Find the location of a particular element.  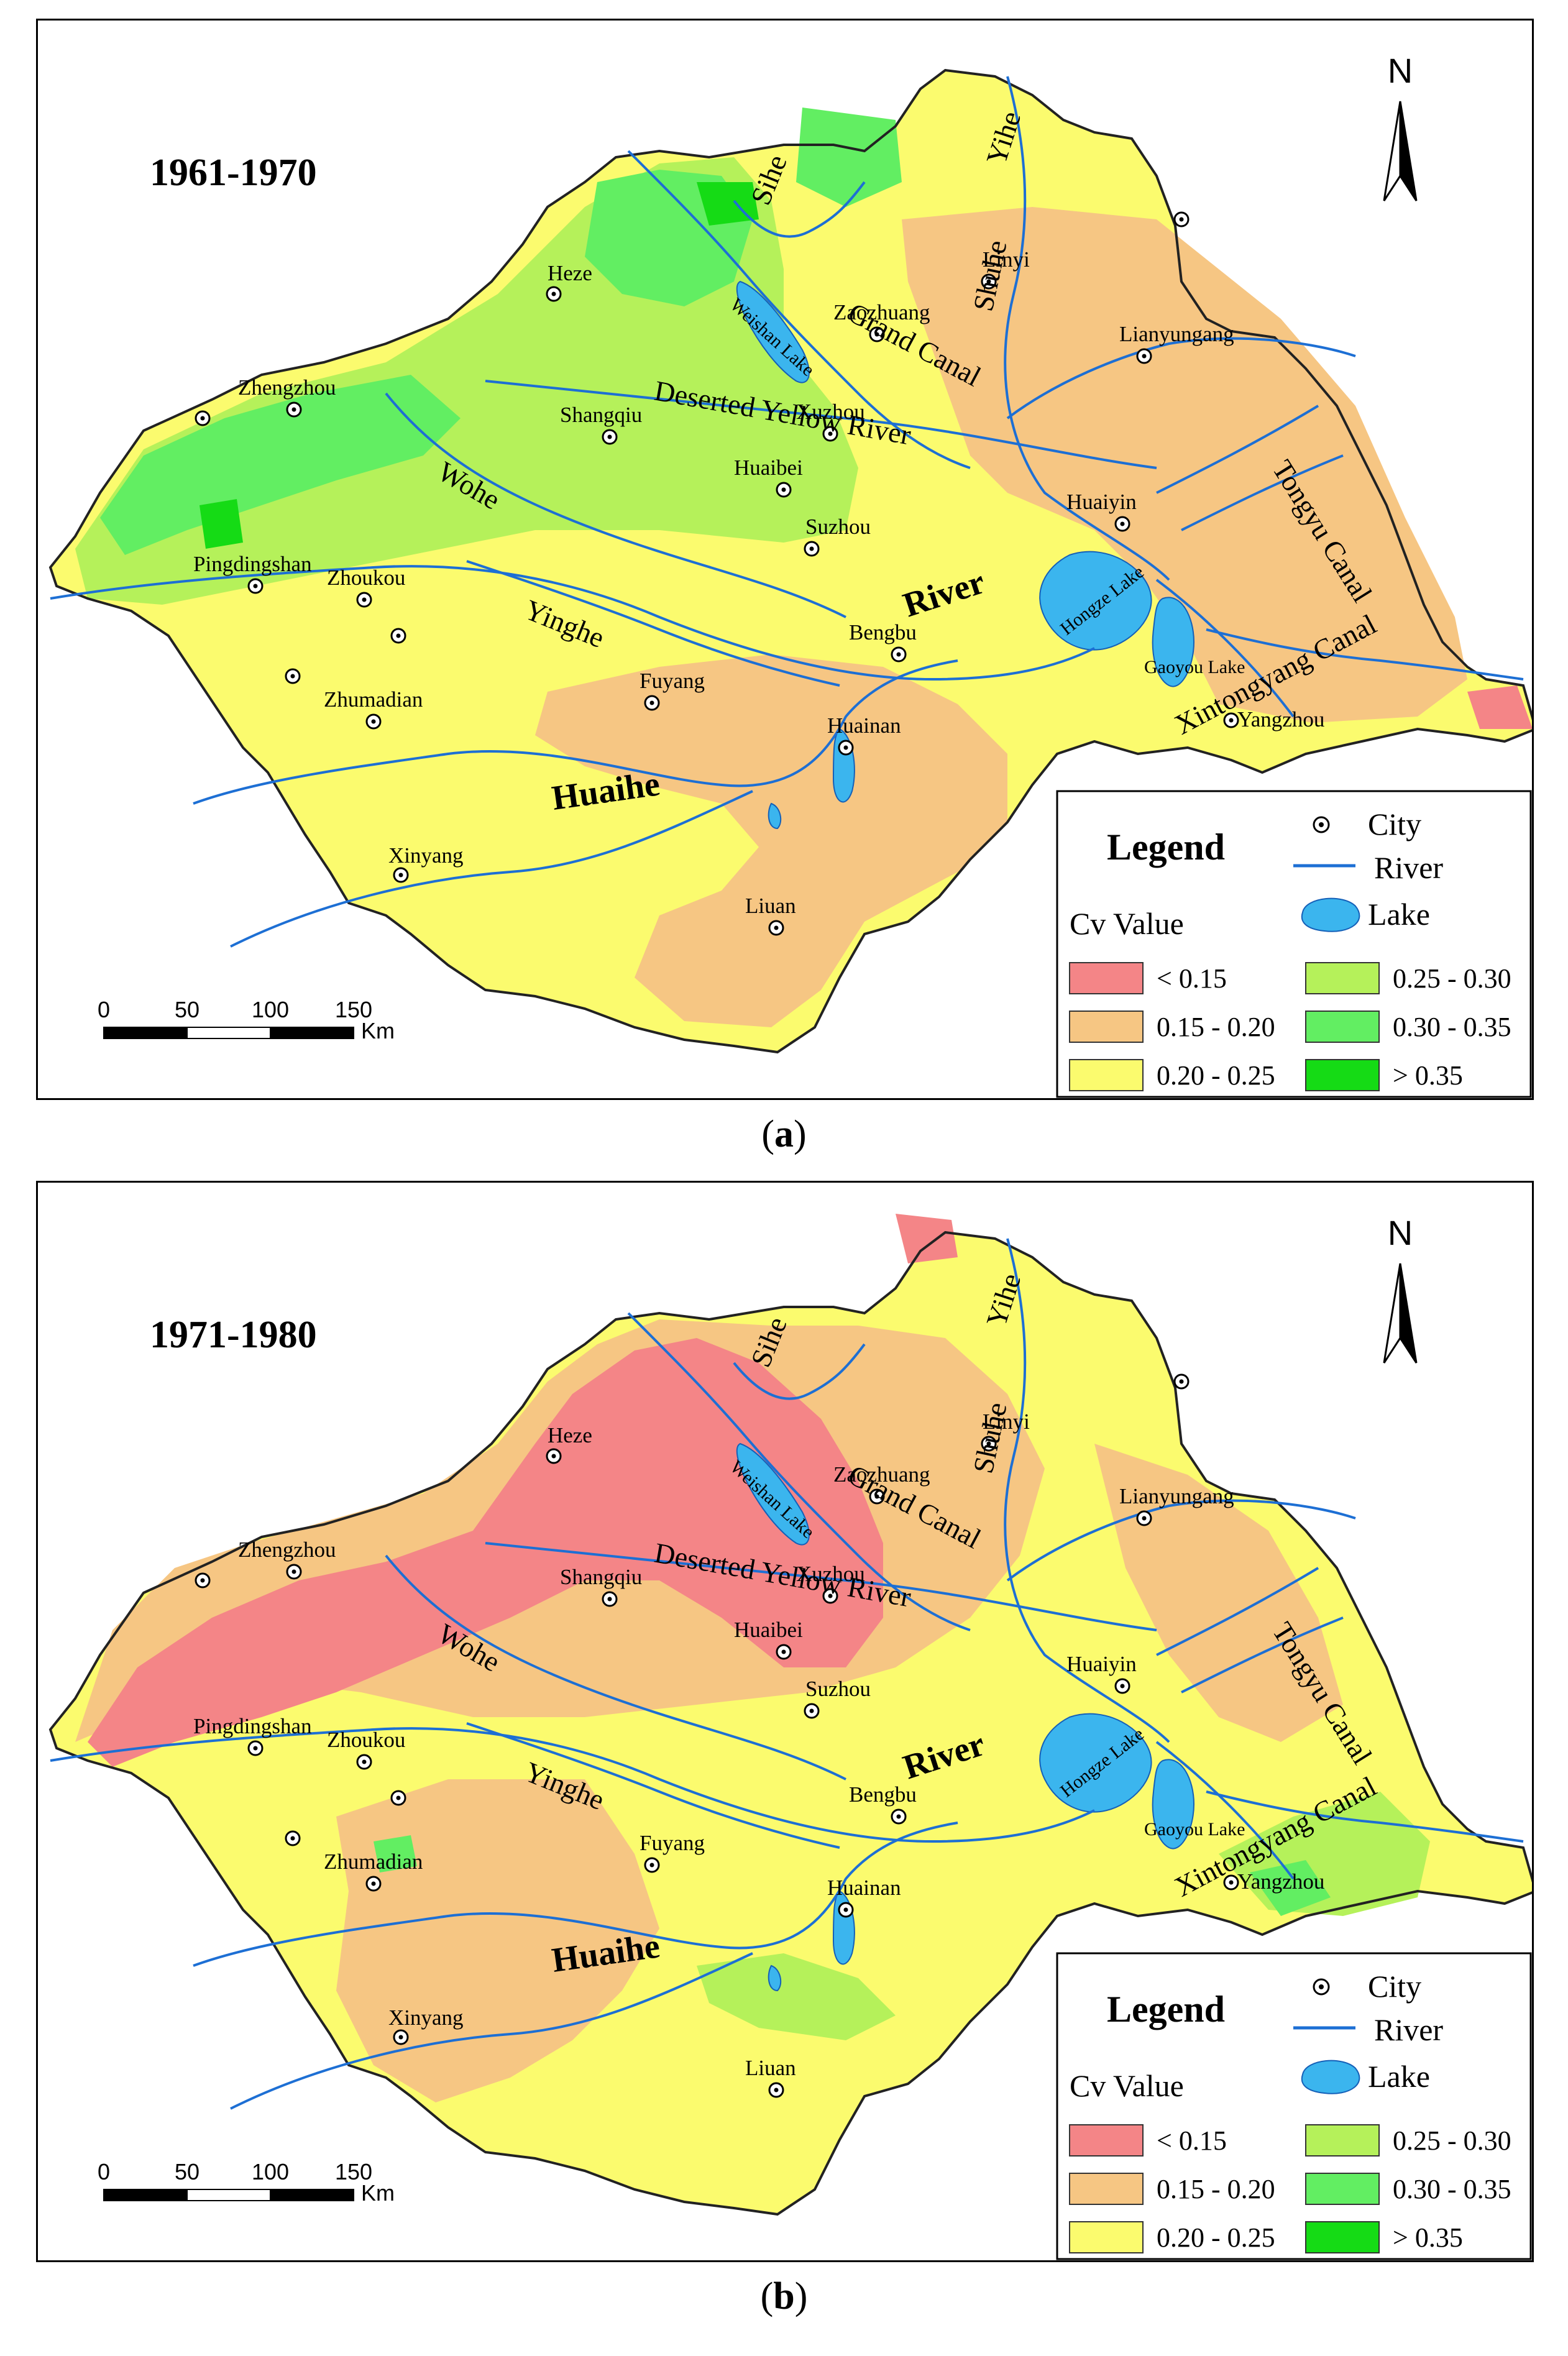

city-marker: Huaiyin is located at coordinates (1101, 511).